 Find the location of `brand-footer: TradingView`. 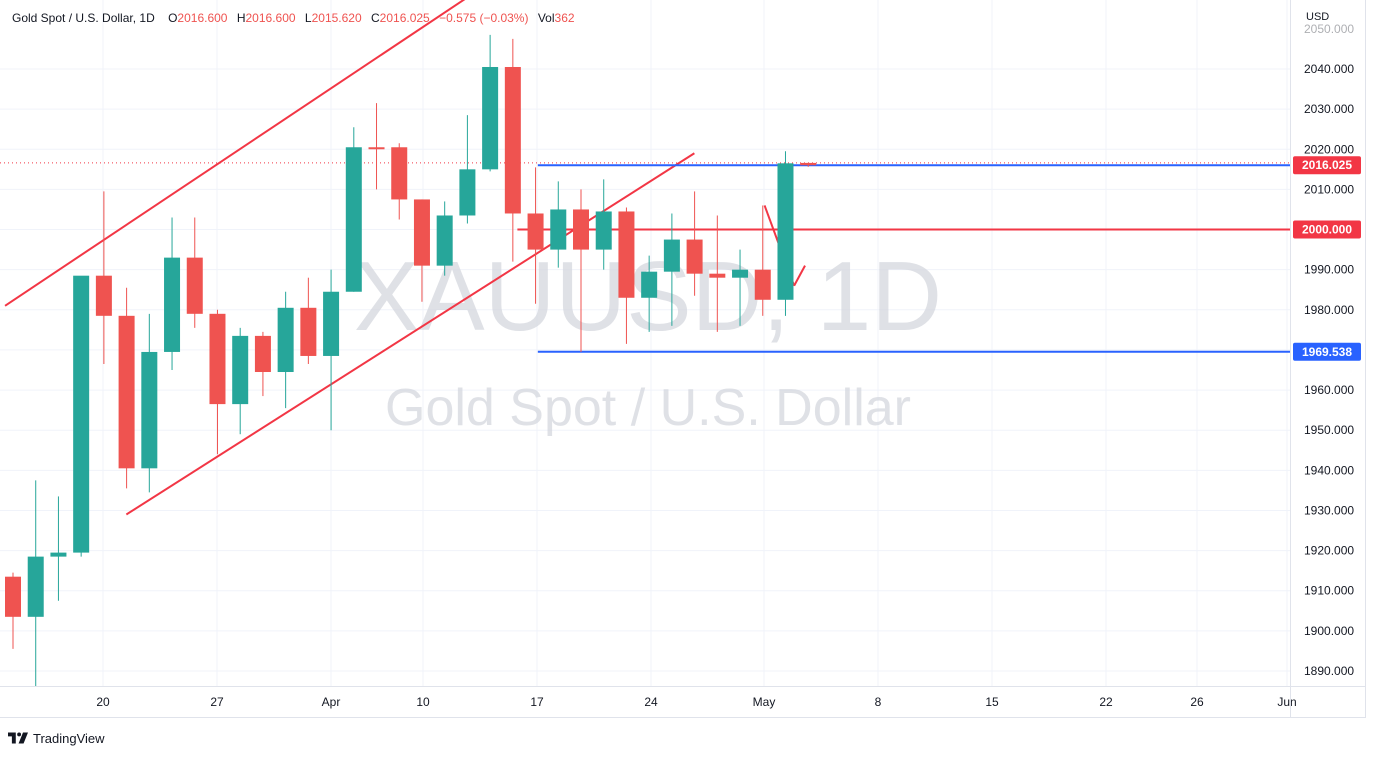

brand-footer: TradingView is located at coordinates (56, 738).